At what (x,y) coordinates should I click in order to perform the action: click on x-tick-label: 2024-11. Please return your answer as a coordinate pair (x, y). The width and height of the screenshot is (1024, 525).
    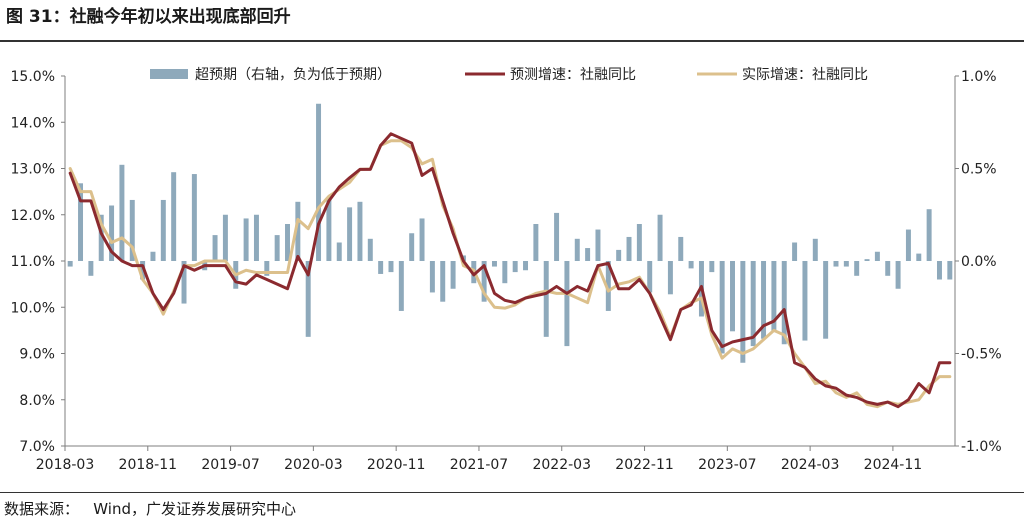
    Looking at the image, I should click on (893, 465).